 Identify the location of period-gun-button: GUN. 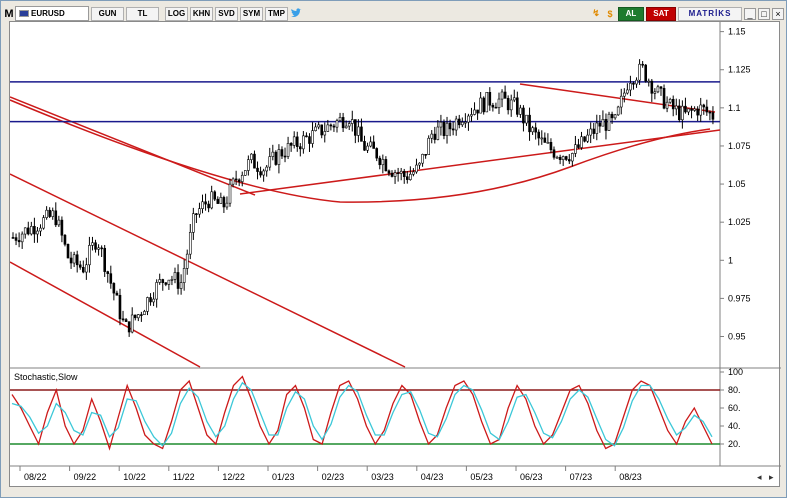
(107, 13).